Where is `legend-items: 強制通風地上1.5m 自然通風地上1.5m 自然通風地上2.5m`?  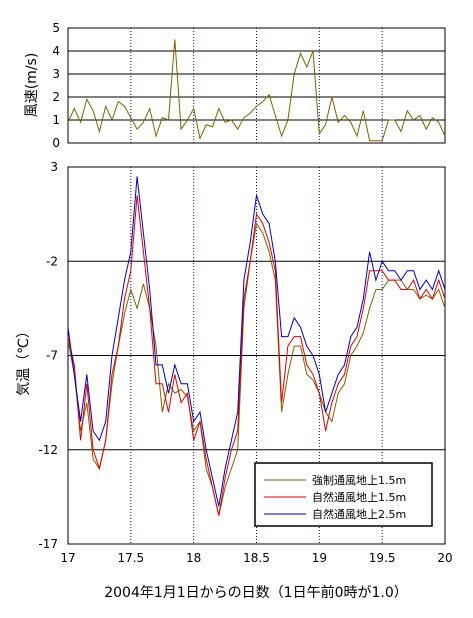 legend-items: 強制通風地上1.5m 自然通風地上1.5m 自然通風地上2.5m is located at coordinates (335, 497).